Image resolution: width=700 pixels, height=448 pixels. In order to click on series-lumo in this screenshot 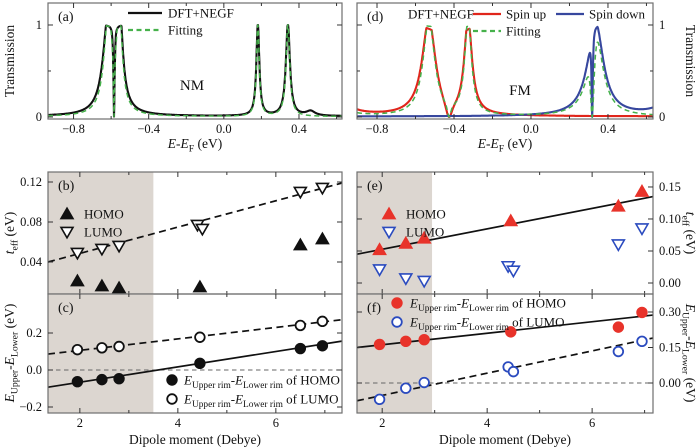, I will do `click(511, 256)`.